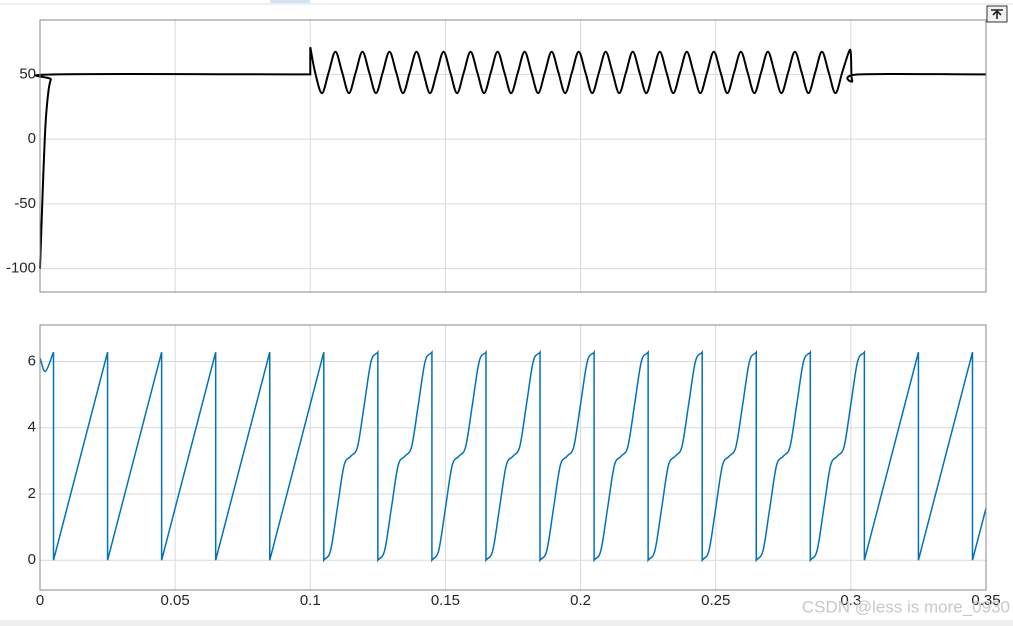  I want to click on restore-button, so click(997, 14).